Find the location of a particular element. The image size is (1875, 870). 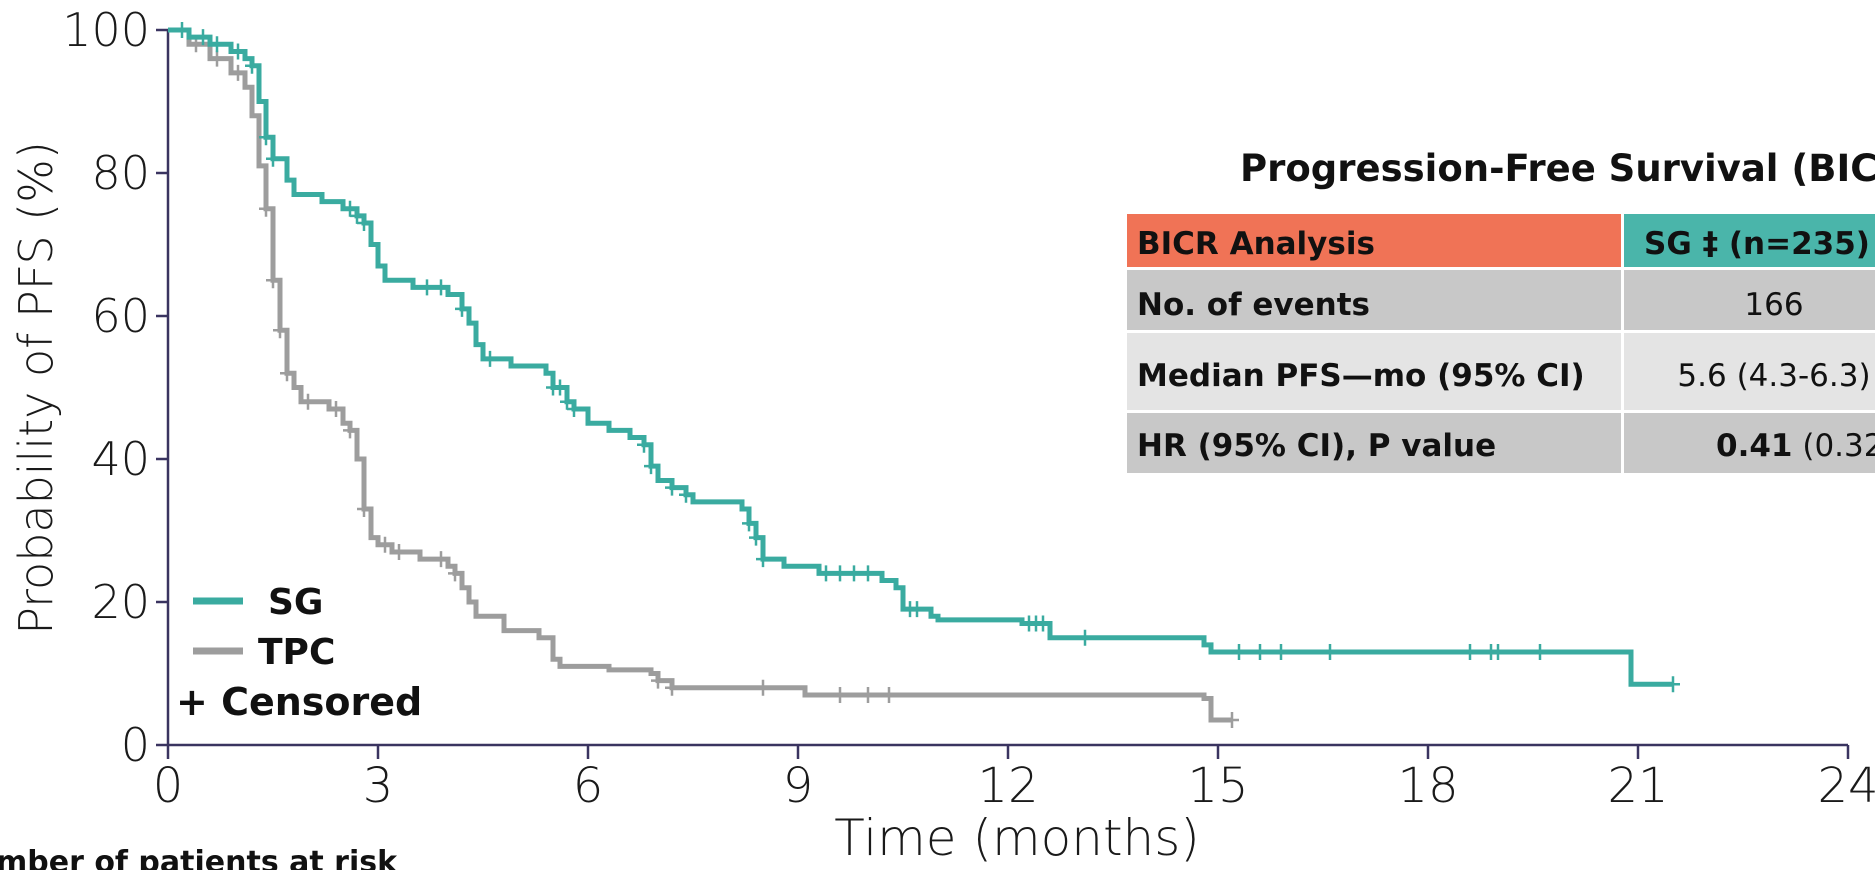

row-hr-value-rest: (0.32- is located at coordinates (1834, 446).